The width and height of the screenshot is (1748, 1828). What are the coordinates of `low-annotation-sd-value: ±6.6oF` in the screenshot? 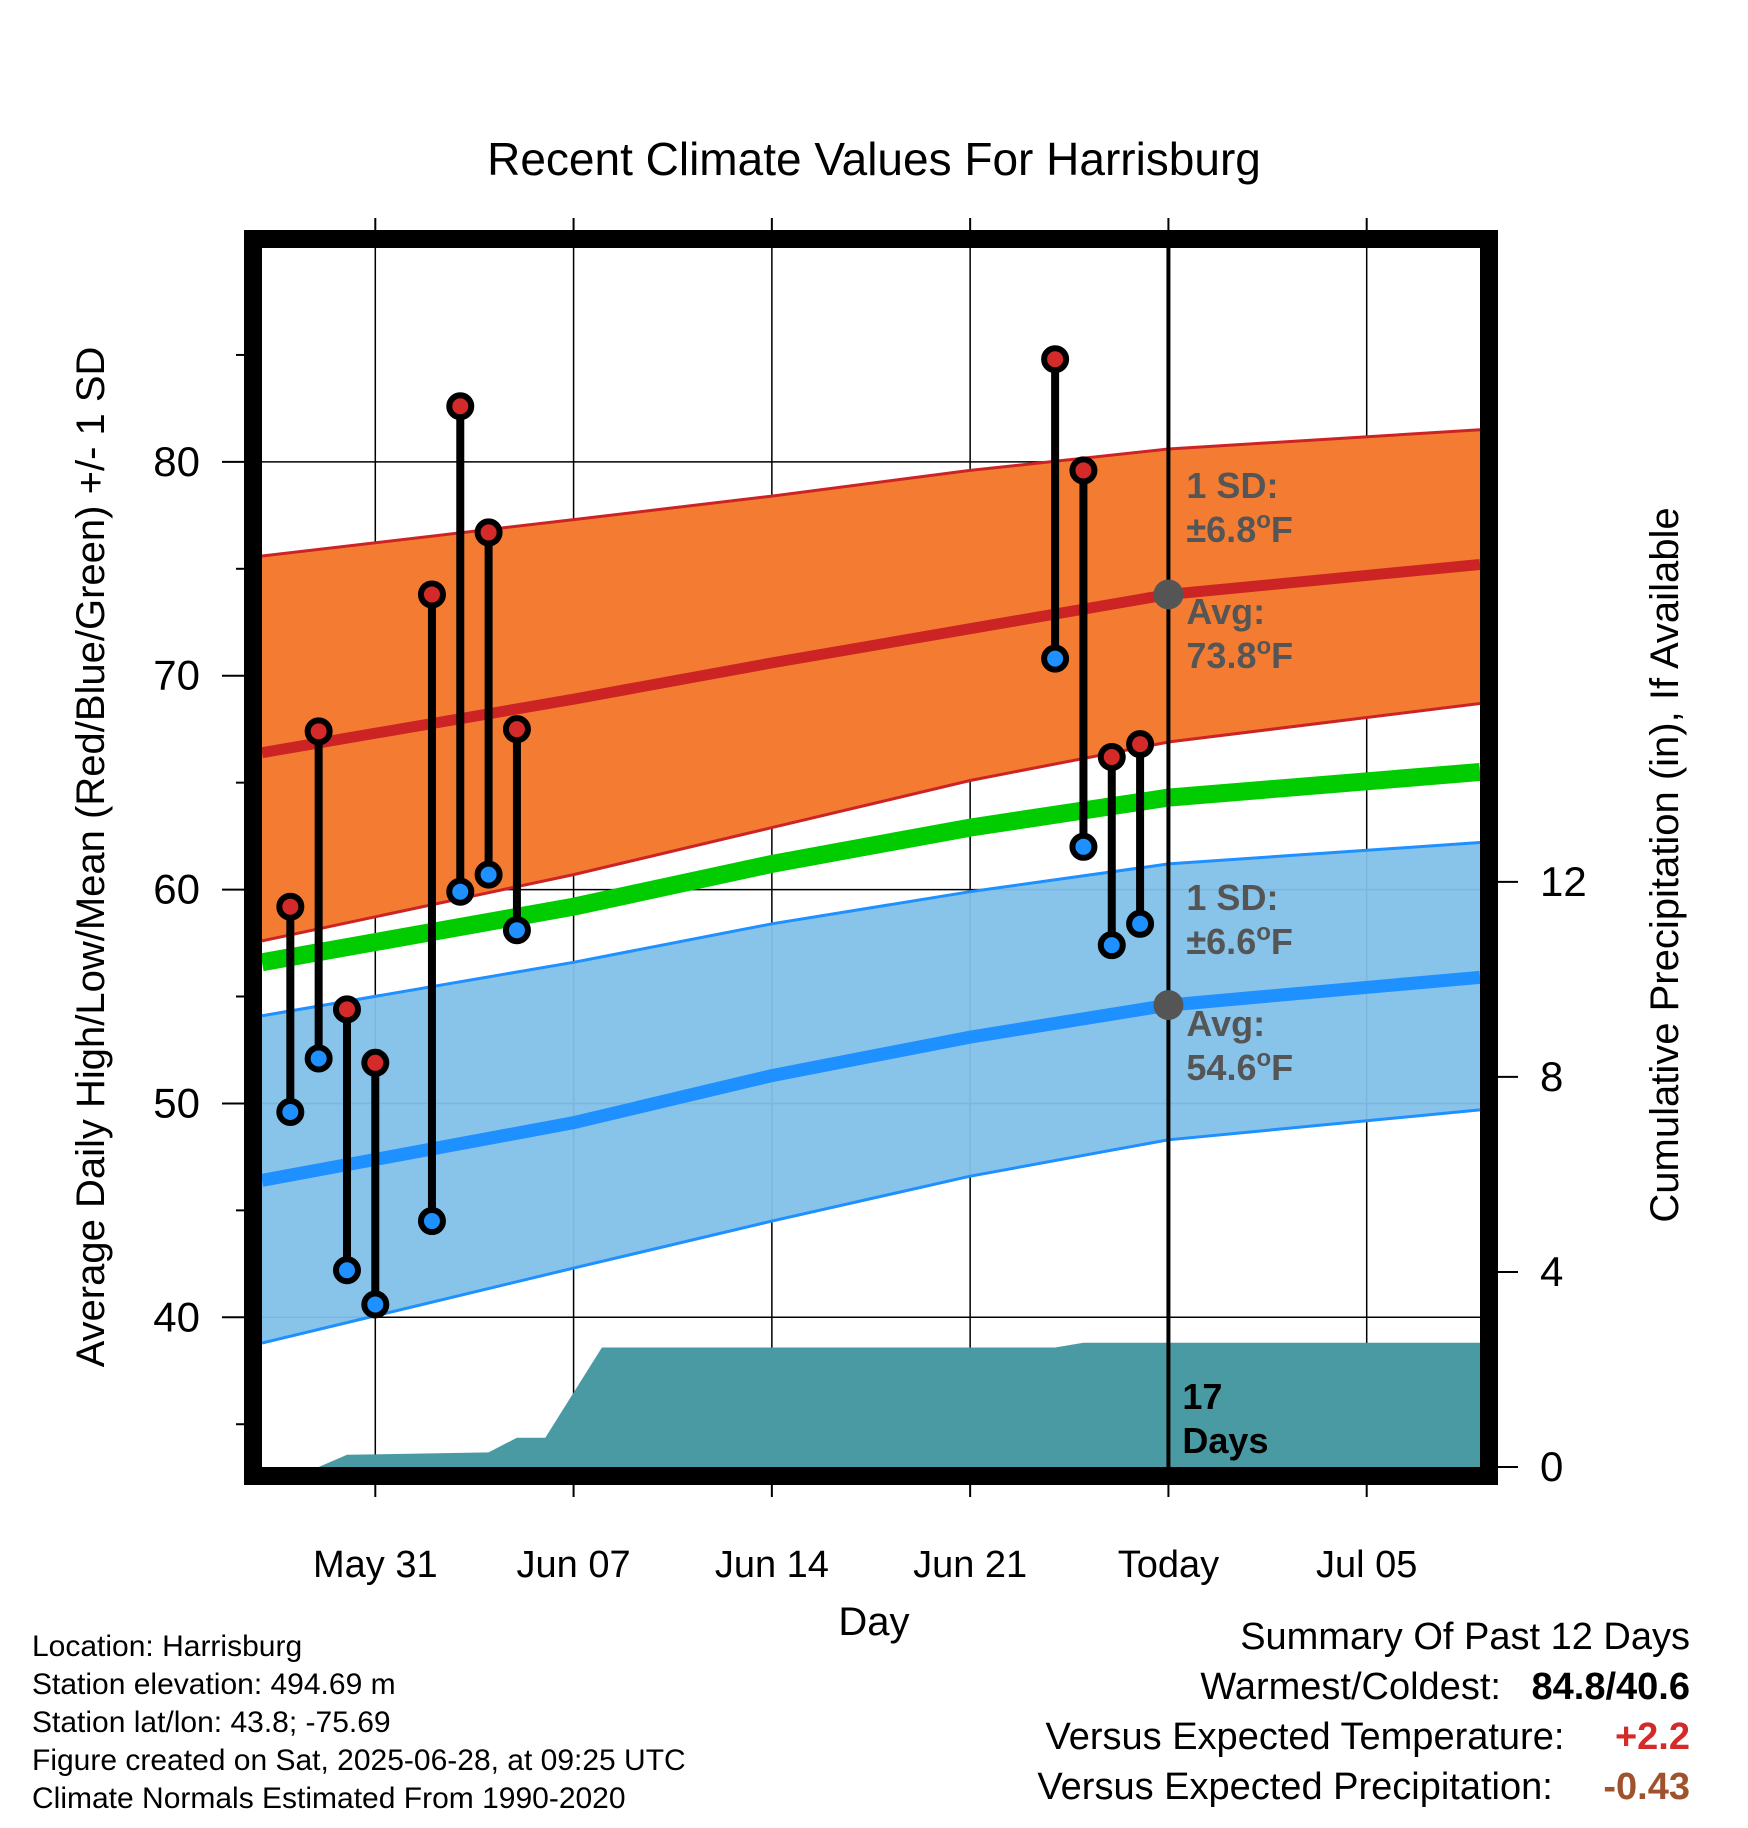 It's located at (1239, 940).